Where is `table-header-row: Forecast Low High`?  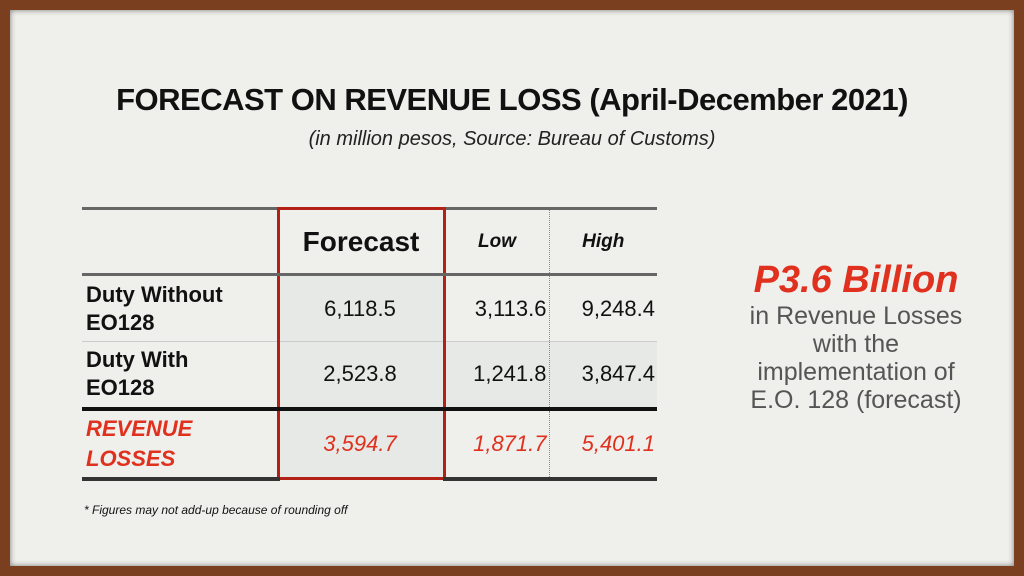
table-header-row: Forecast Low High is located at coordinates (369, 241).